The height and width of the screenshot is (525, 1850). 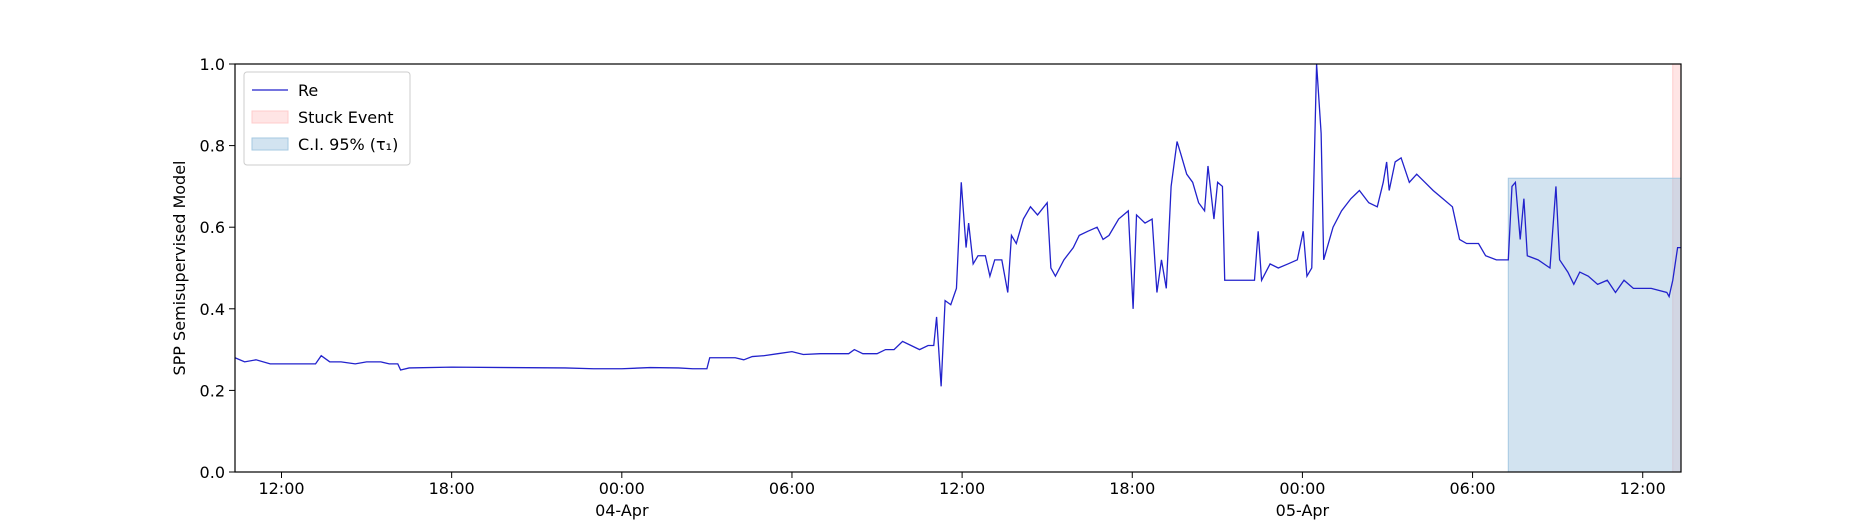 What do you see at coordinates (212, 309) in the screenshot?
I see `y-tick-label: 0.4` at bounding box center [212, 309].